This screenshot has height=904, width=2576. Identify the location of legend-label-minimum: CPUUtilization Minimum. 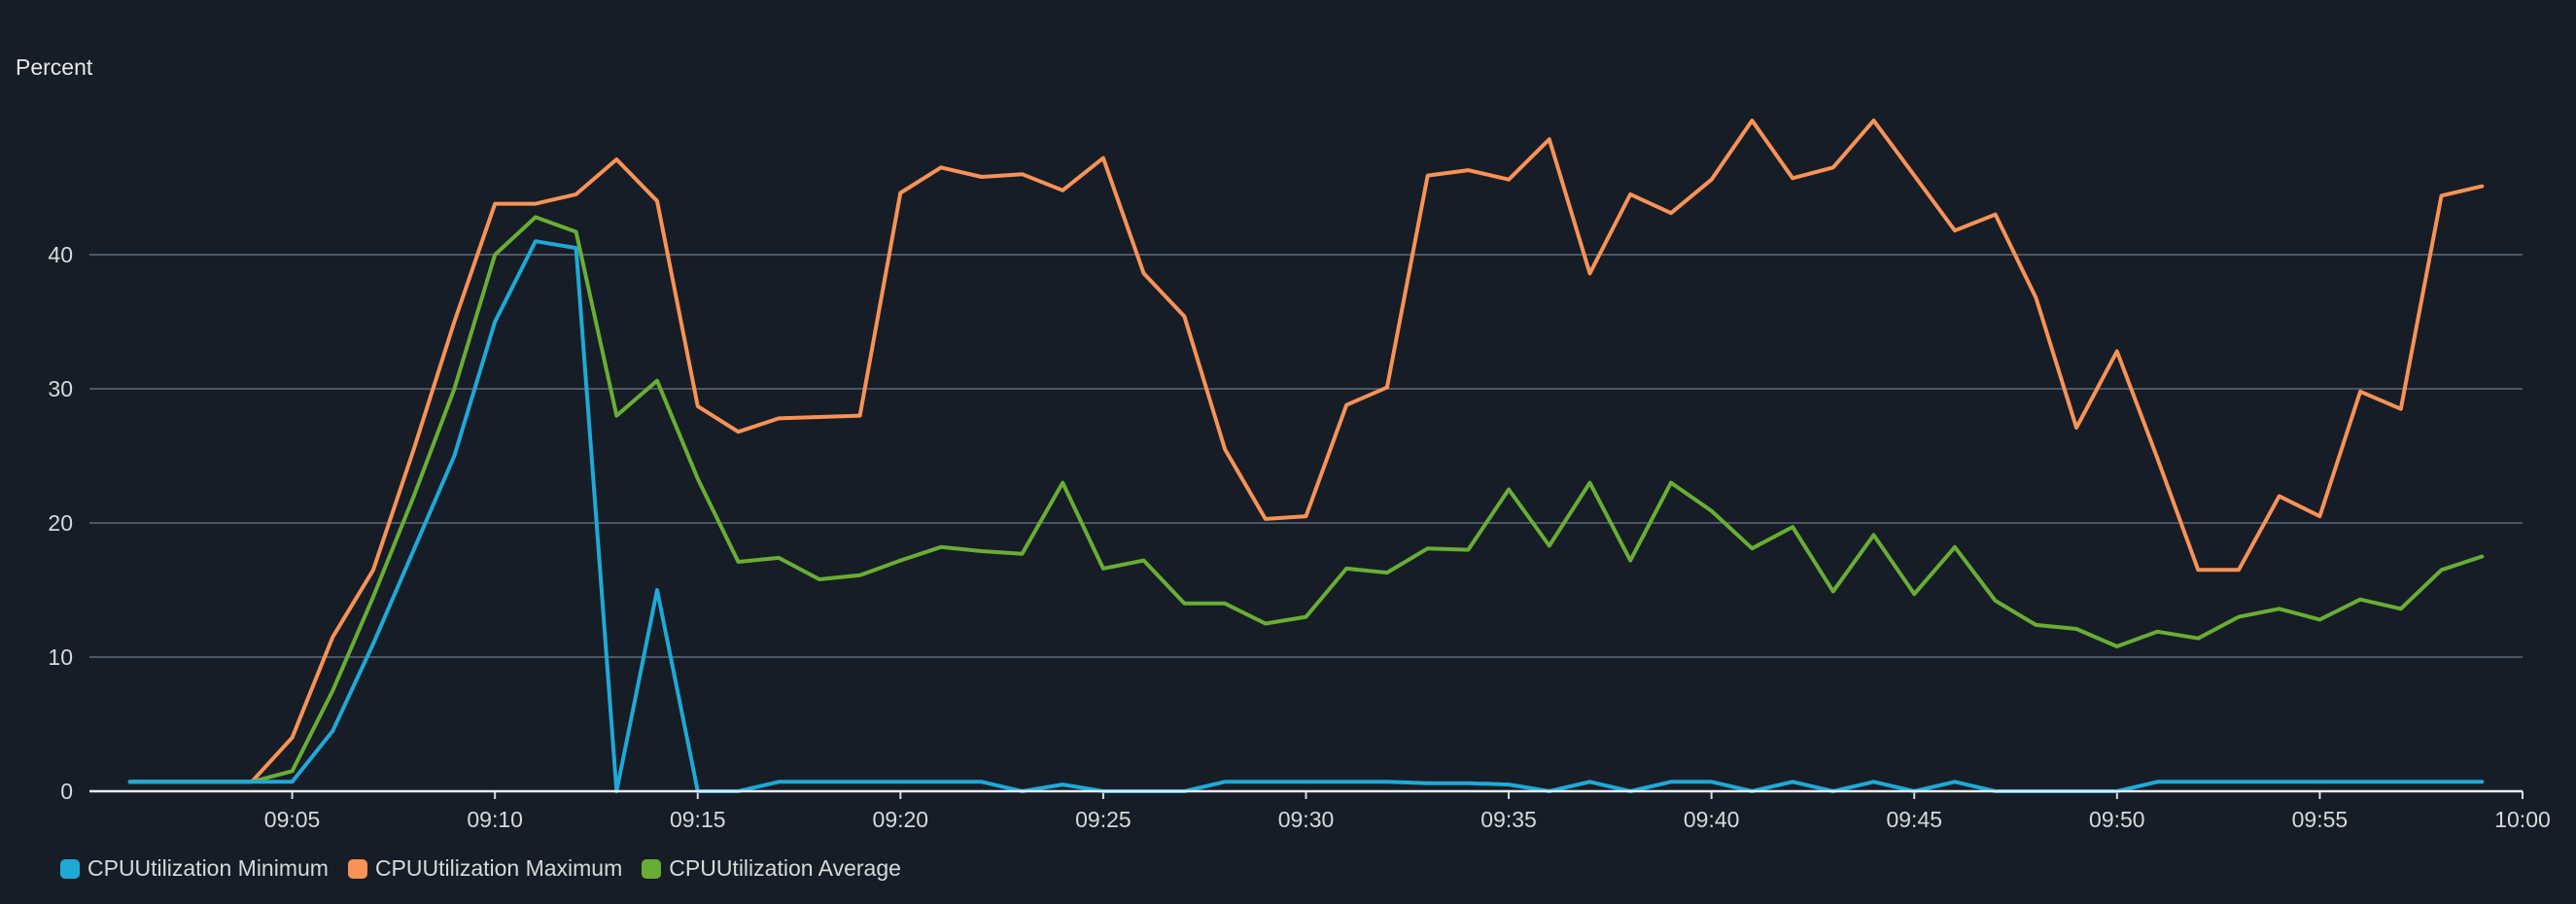
(208, 868).